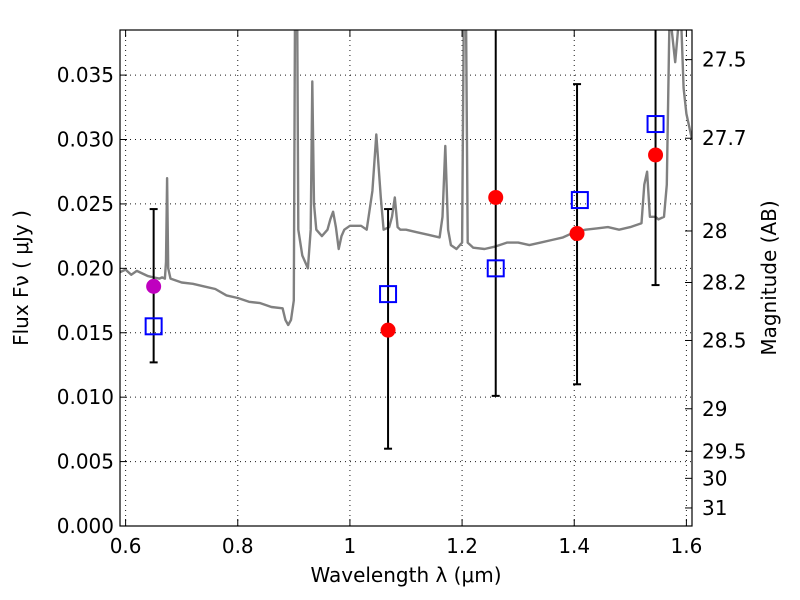  I want to click on x-tick-label: 1, so click(350, 546).